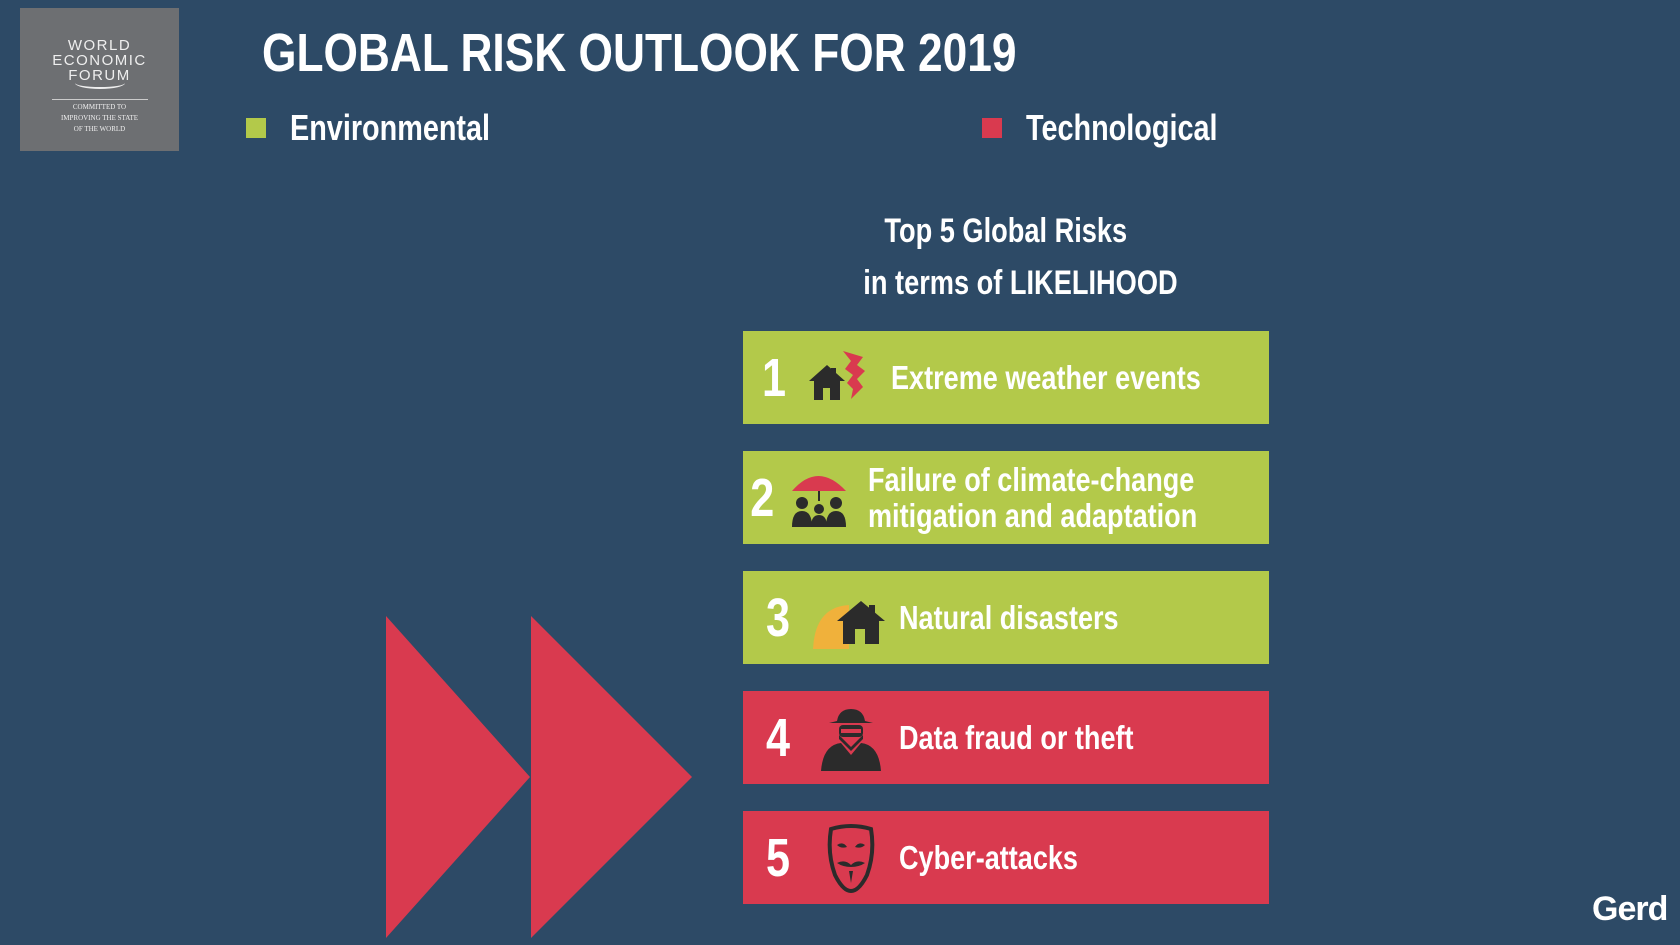  What do you see at coordinates (774, 377) in the screenshot?
I see `risk-rank-1: 1` at bounding box center [774, 377].